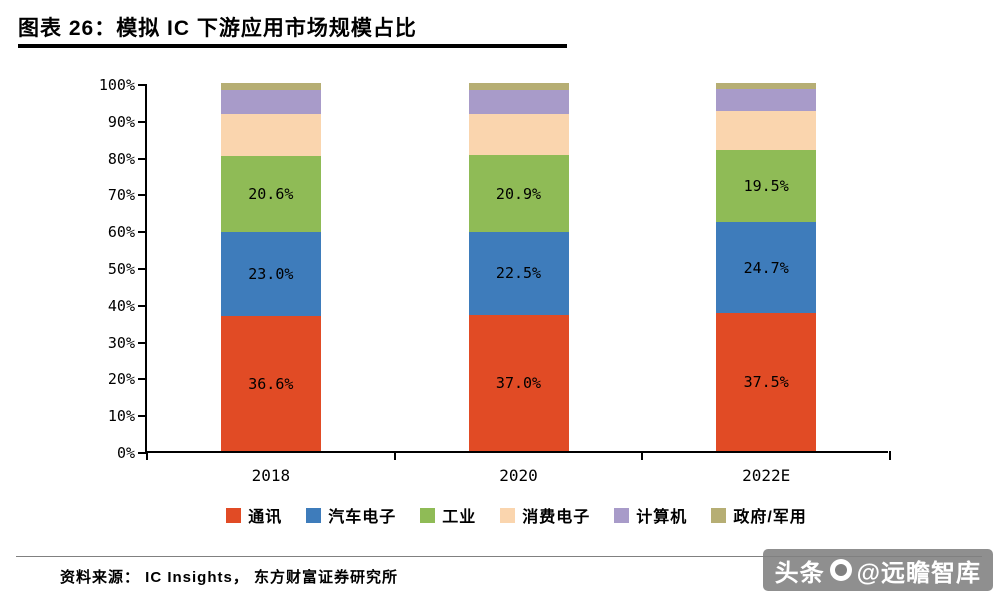  I want to click on bar-segment-value-label: 37.0%, so click(518, 382).